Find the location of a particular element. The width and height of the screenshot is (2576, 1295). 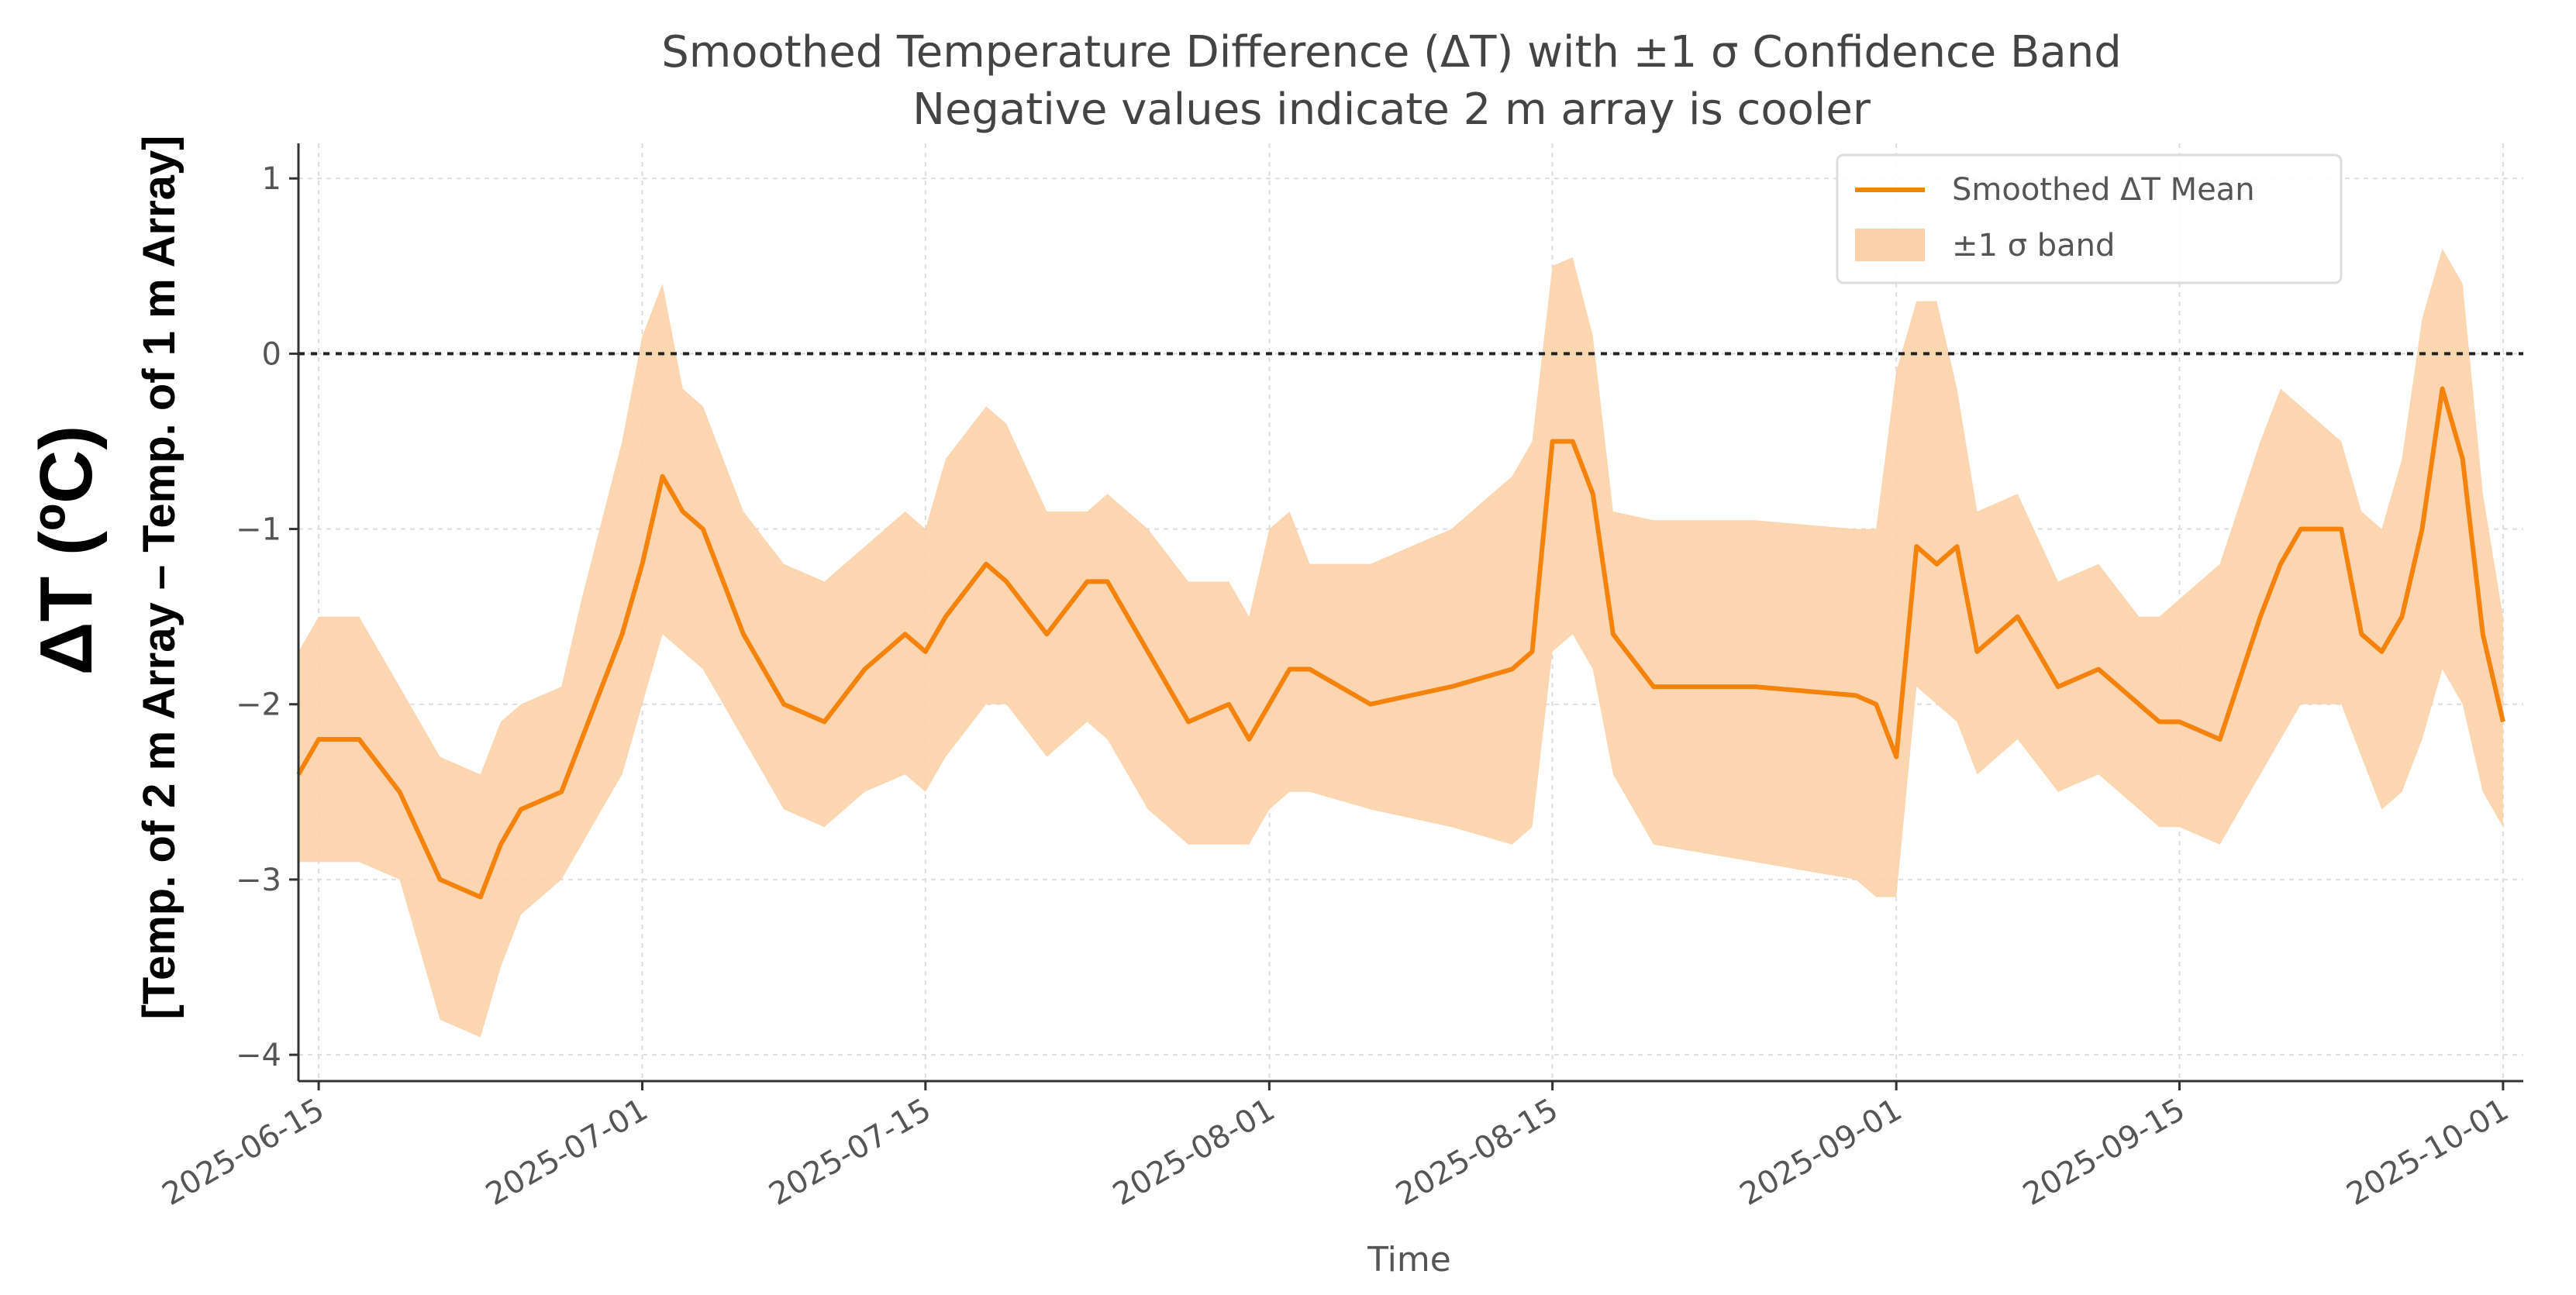

x-tick-label: 2025-06-15 is located at coordinates (243, 1152).